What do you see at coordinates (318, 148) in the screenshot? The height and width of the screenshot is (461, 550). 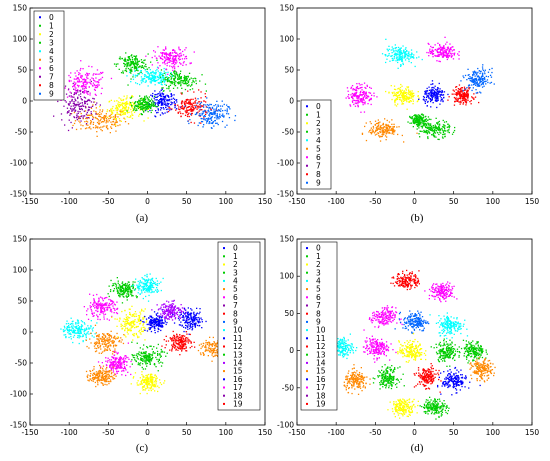 I see `legend-label: 5` at bounding box center [318, 148].